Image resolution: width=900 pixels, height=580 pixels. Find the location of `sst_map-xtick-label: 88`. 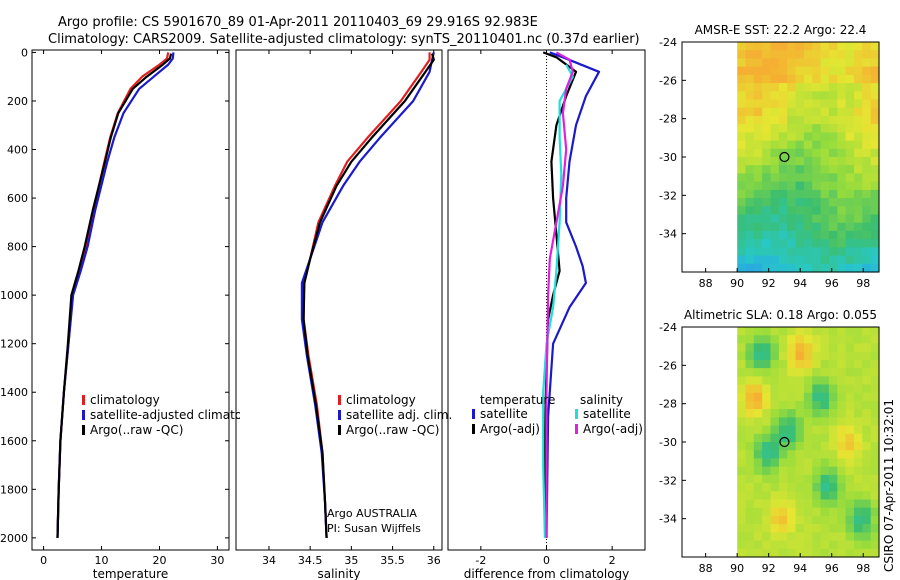

sst_map-xtick-label: 88 is located at coordinates (706, 283).